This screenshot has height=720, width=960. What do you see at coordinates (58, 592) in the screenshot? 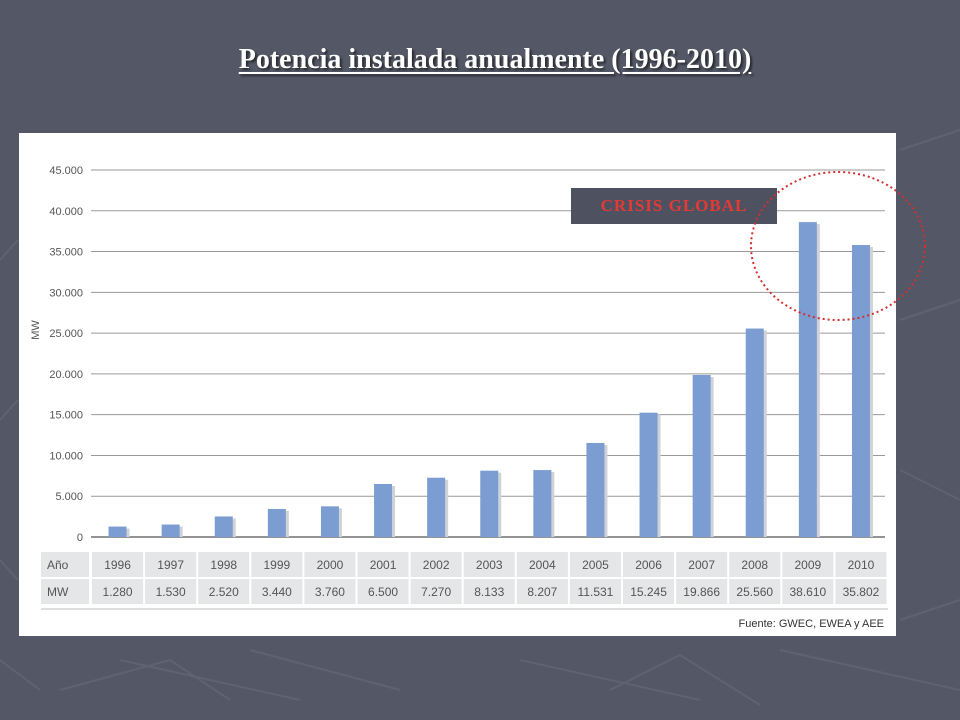
I see `table-row-header-mw: MW` at bounding box center [58, 592].